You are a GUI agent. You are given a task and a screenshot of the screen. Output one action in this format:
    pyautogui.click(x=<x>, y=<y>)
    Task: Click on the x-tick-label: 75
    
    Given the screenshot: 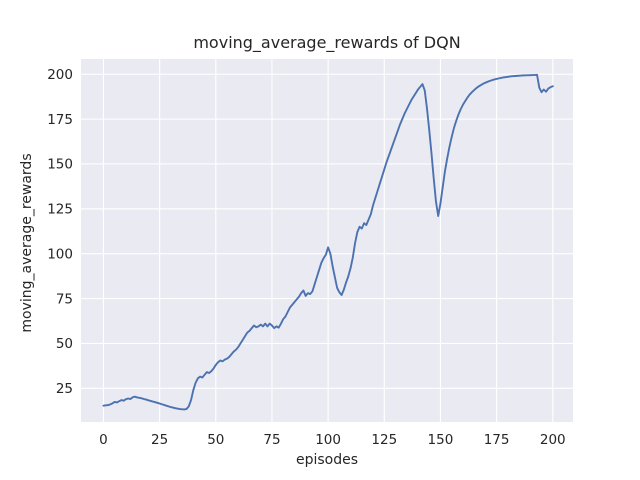 What is the action you would take?
    pyautogui.click(x=271, y=440)
    